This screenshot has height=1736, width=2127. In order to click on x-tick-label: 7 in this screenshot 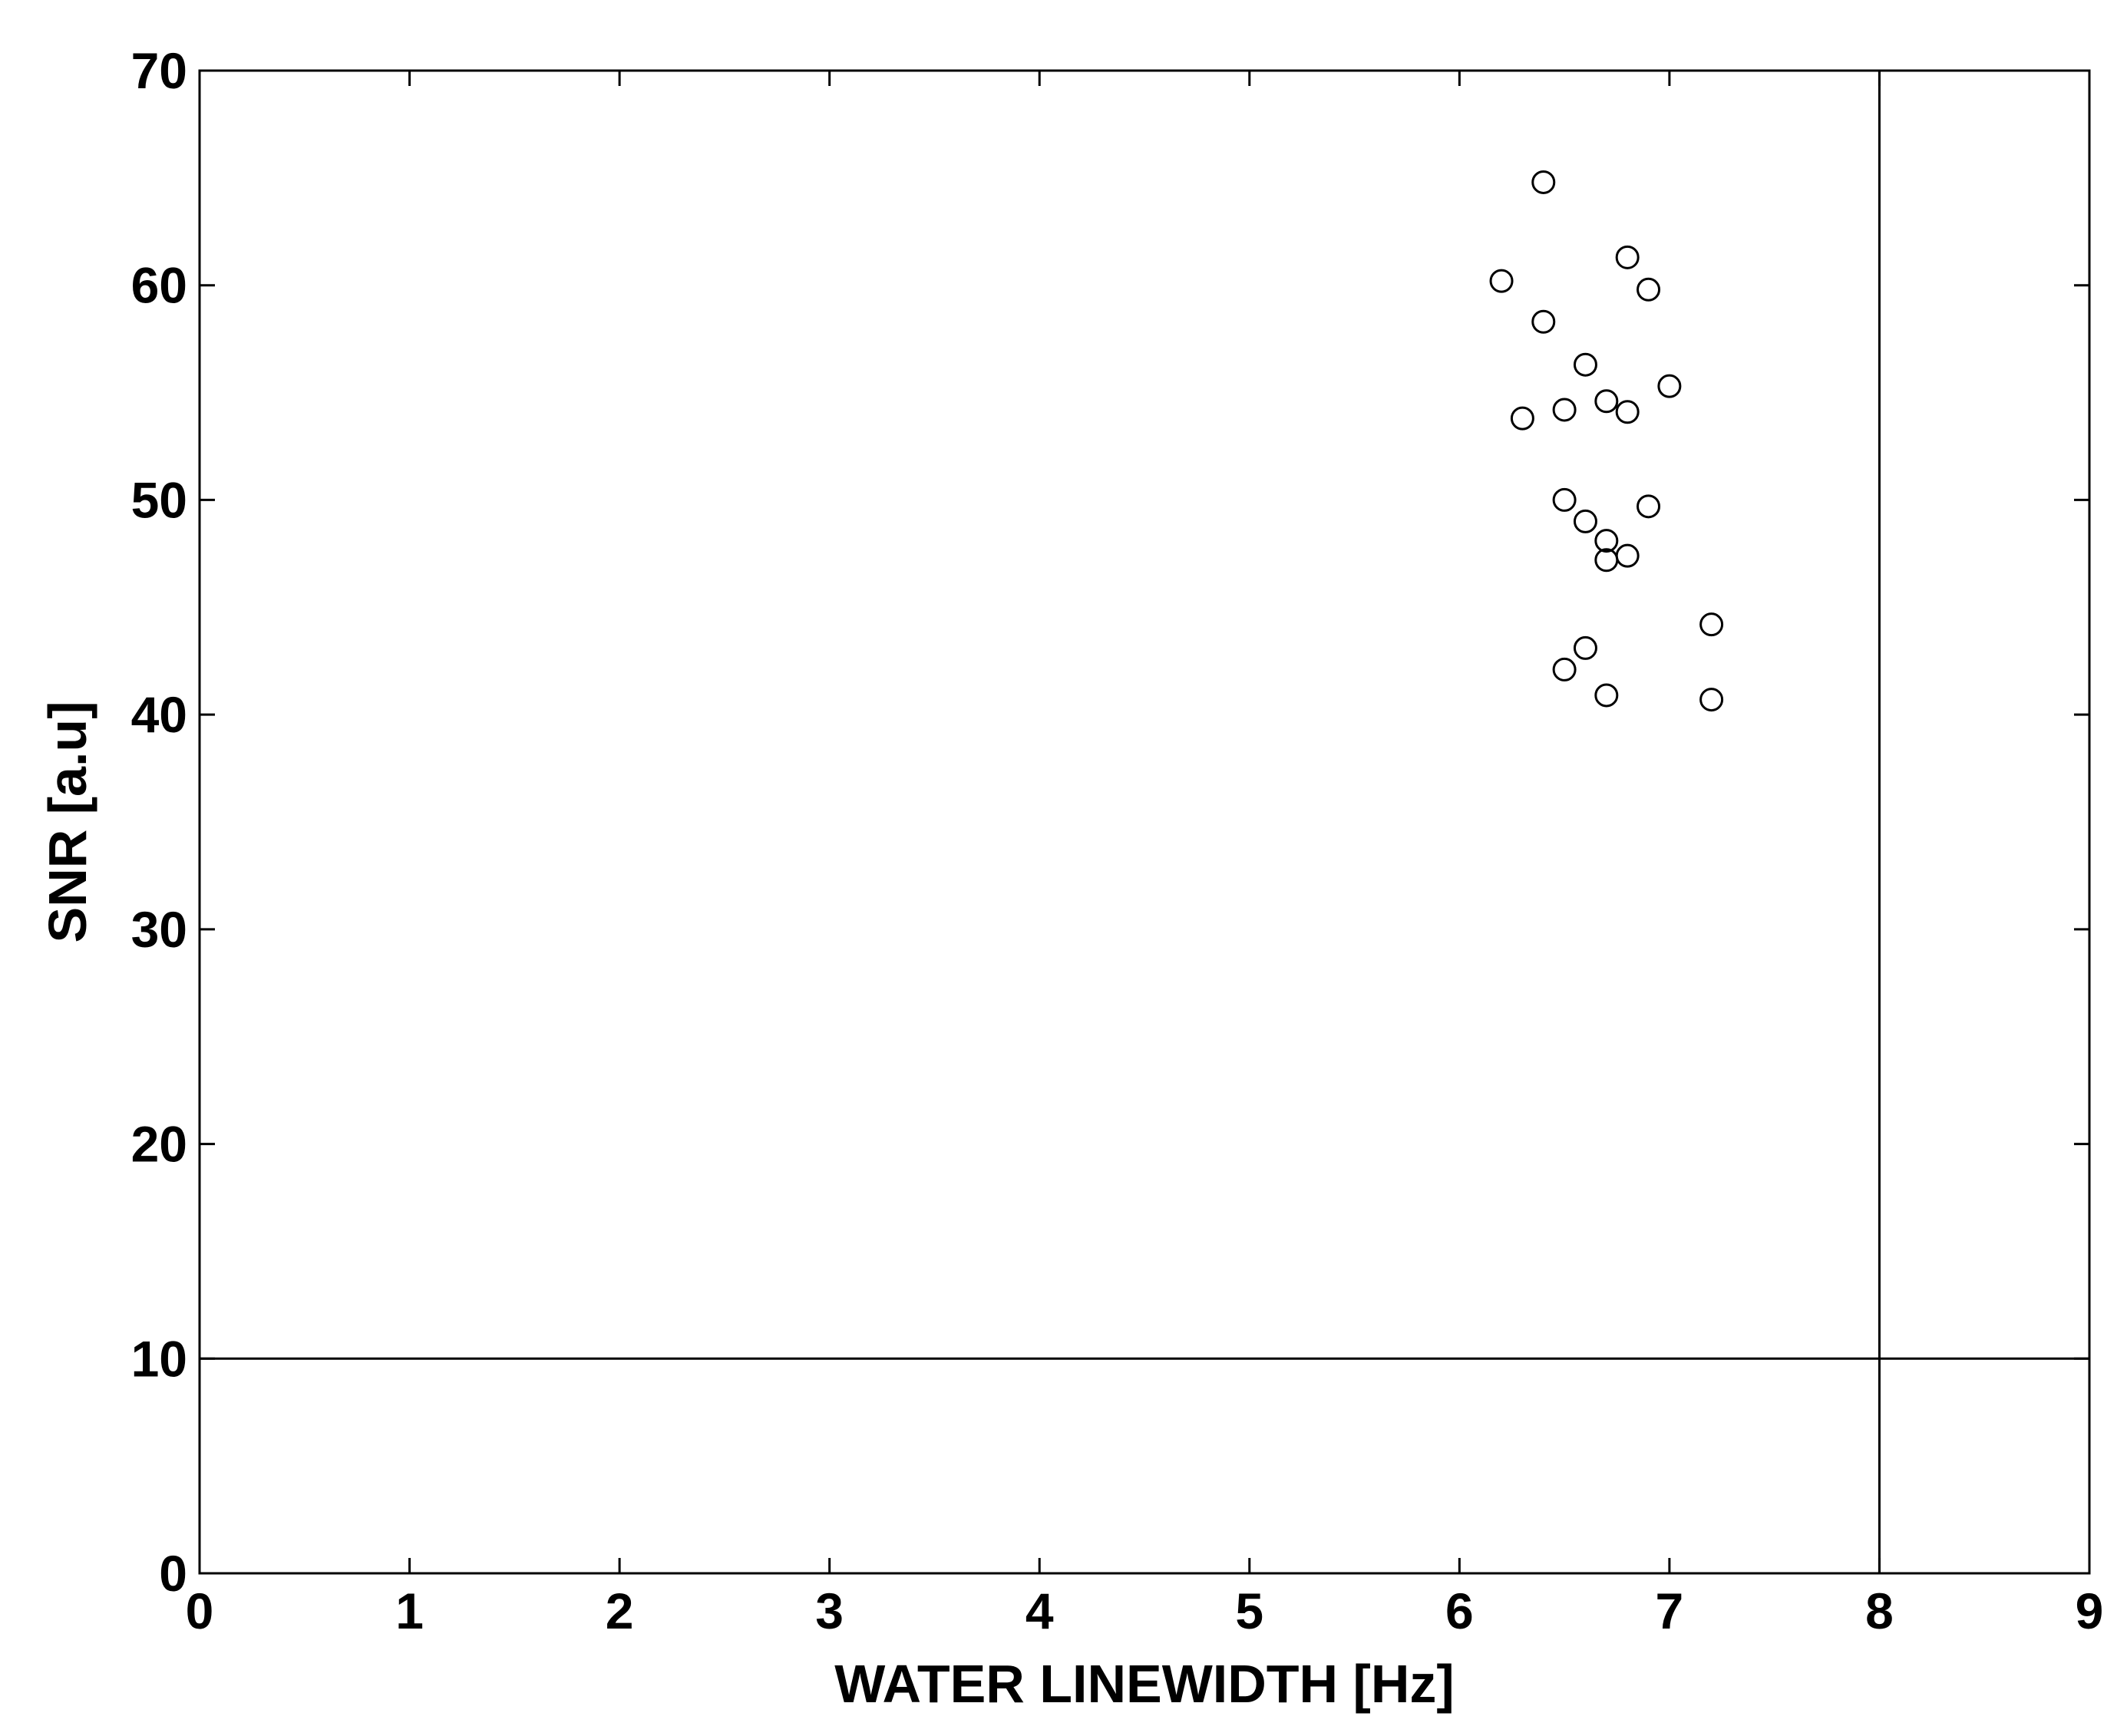, I will do `click(1670, 1611)`.